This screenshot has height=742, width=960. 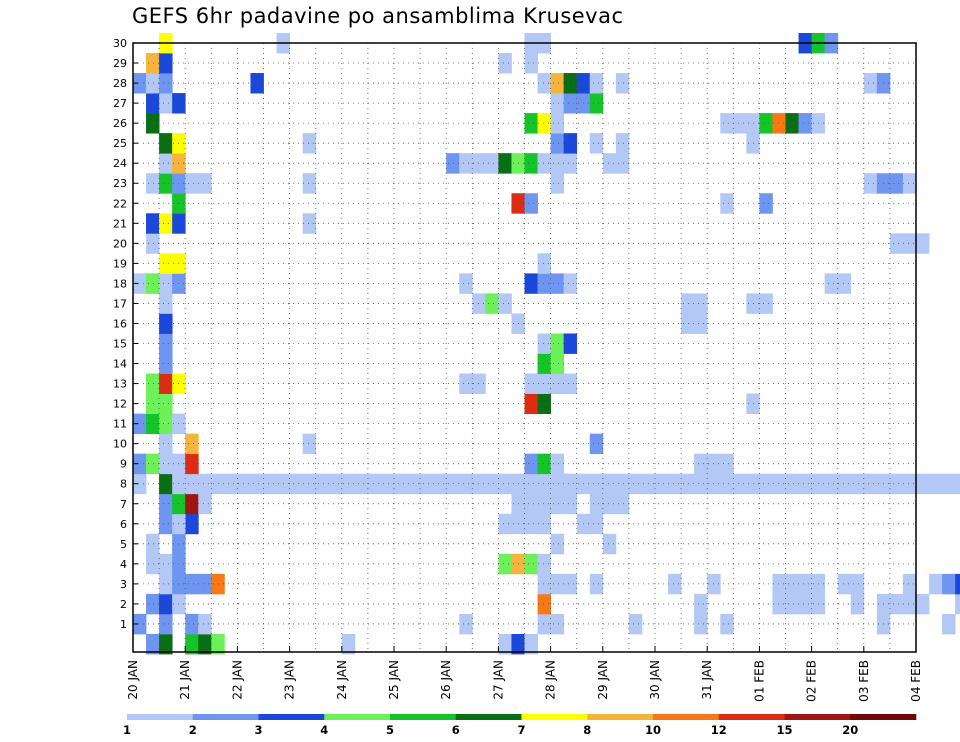 What do you see at coordinates (378, 16) in the screenshot?
I see `chart-title: GEFS 6hr padavine po ansamblima Krusevac` at bounding box center [378, 16].